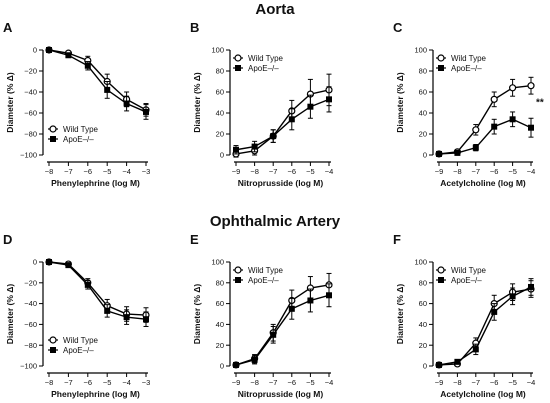 This screenshot has height=403, width=550. I want to click on legend-entry: ApoE–/–, so click(263, 68).